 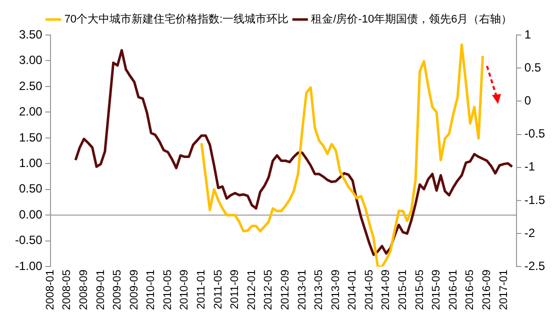 I want to click on x-tick-label: 2011-09, so click(x=235, y=290).